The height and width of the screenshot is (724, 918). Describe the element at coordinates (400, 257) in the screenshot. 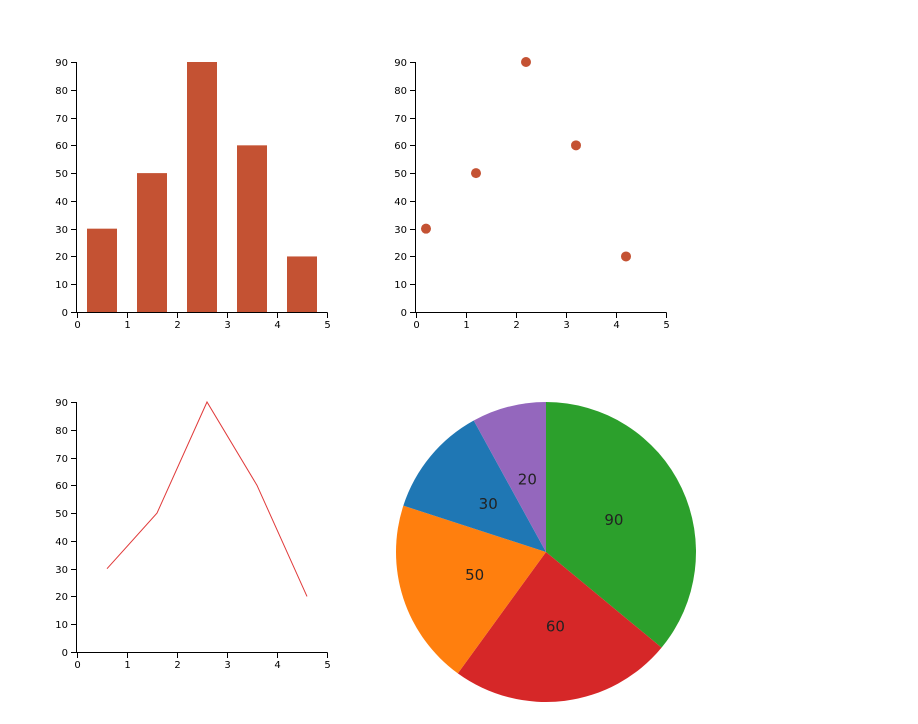

I see `scatter-chart-y-tick-label: 20` at that location.